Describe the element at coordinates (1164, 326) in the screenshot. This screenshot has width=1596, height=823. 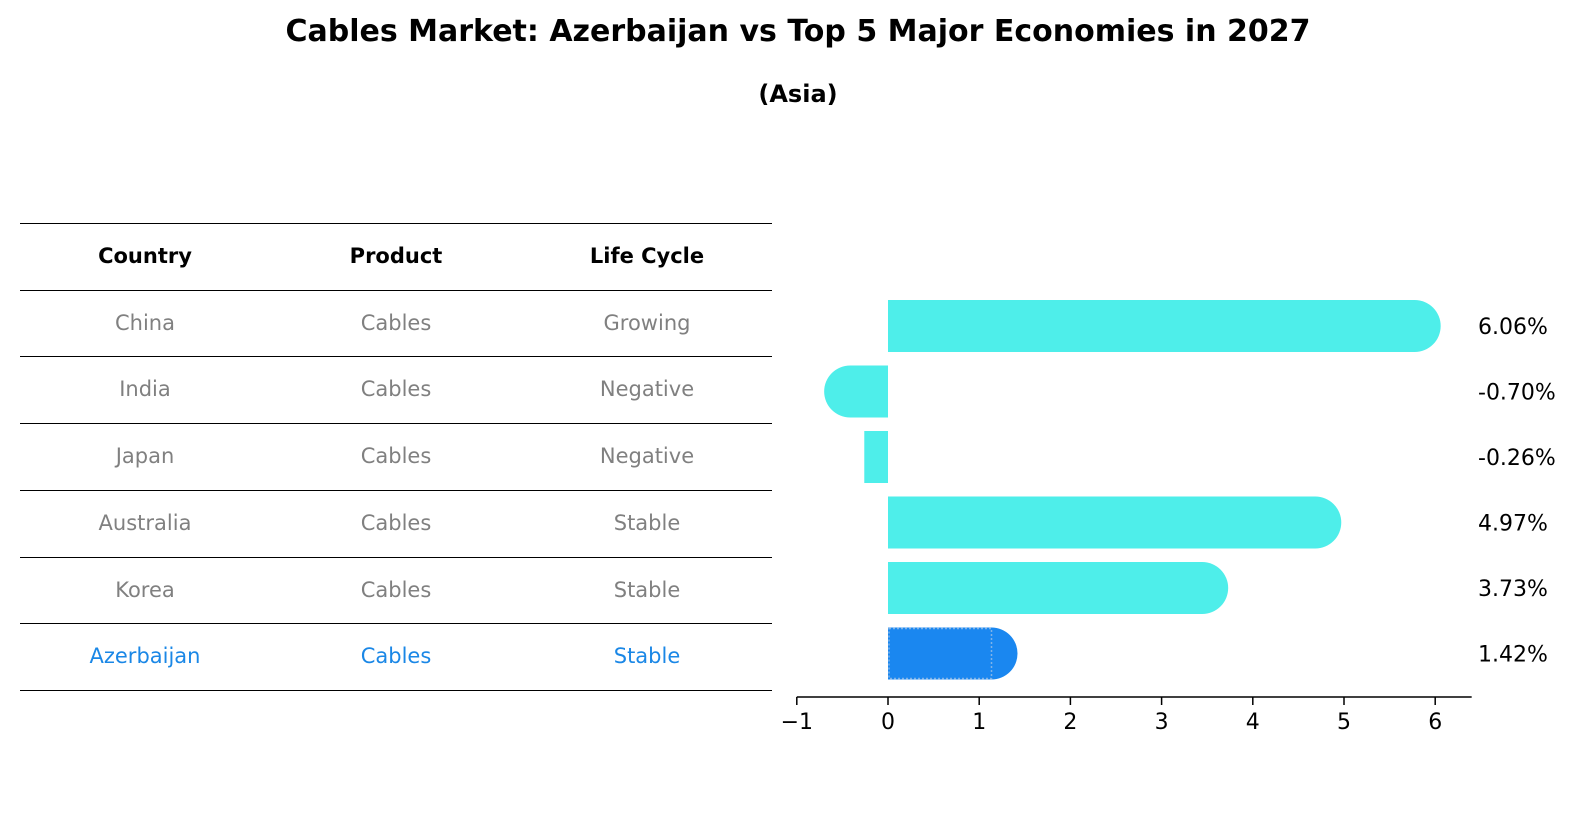
I see `bar-china` at that location.